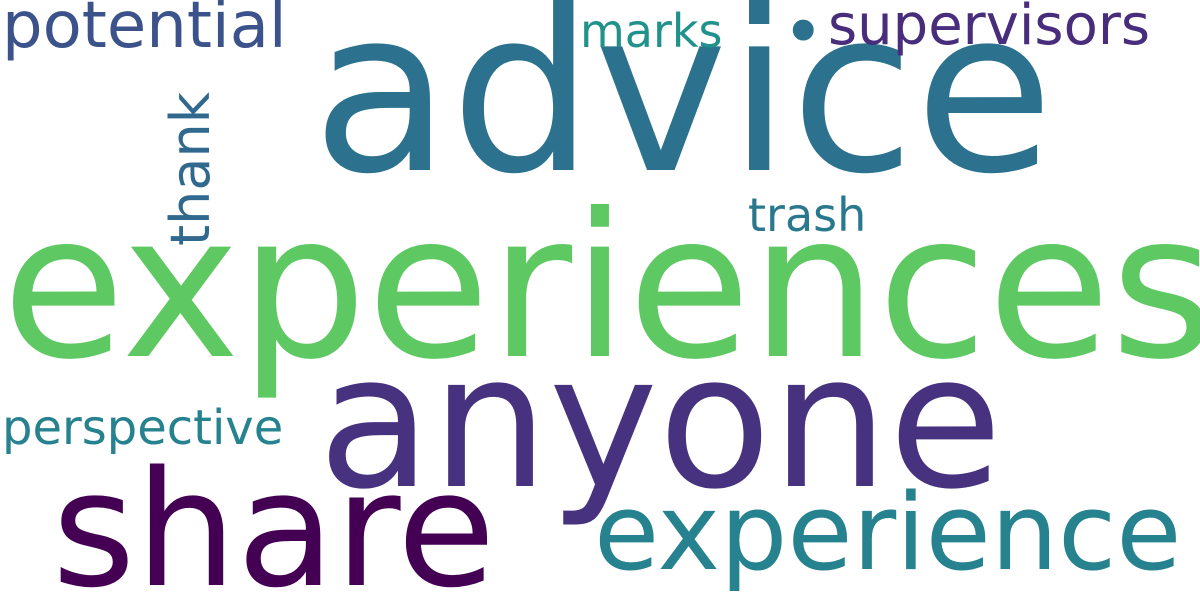 Image resolution: width=1200 pixels, height=600 pixels. I want to click on word-marks: marks, so click(651, 31).